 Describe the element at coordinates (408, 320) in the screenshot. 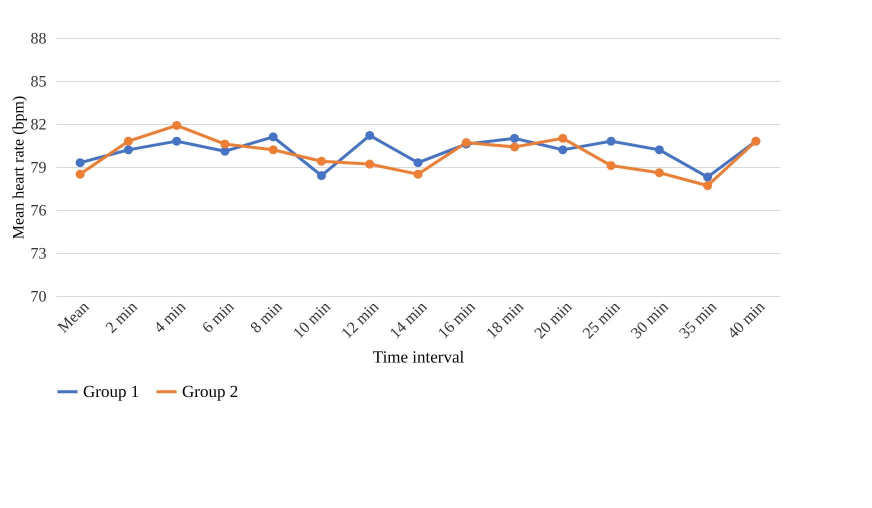

I see `x-tick-label: 14 min` at that location.